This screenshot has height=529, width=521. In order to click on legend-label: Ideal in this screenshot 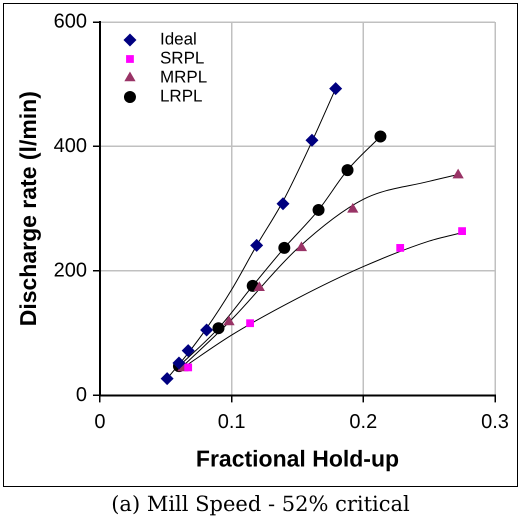, I will do `click(178, 39)`.